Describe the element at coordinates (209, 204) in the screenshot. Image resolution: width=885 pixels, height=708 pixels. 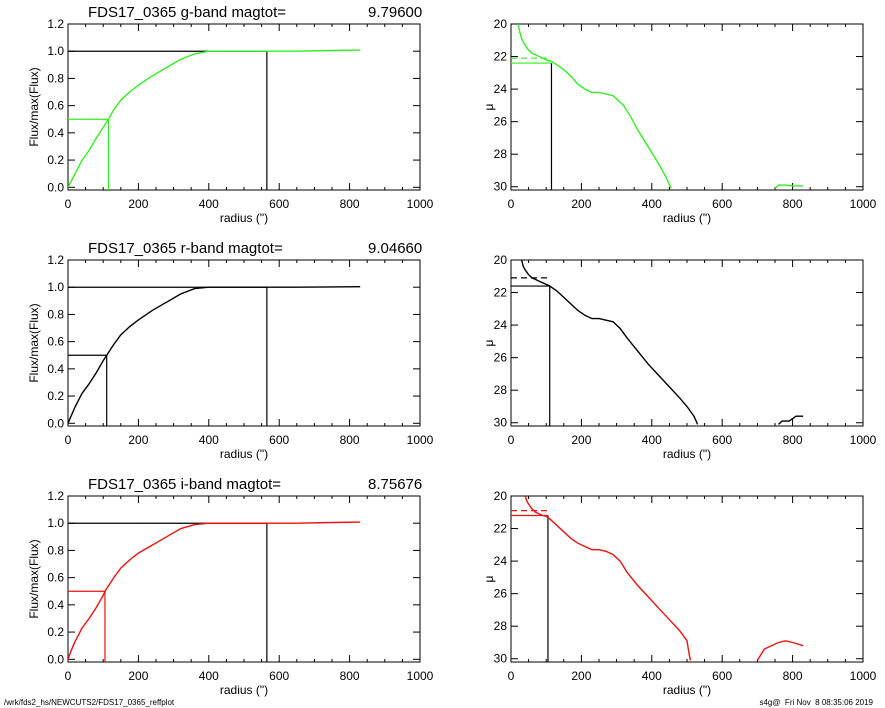
I see `panel-0-xtick-label: 400` at that location.